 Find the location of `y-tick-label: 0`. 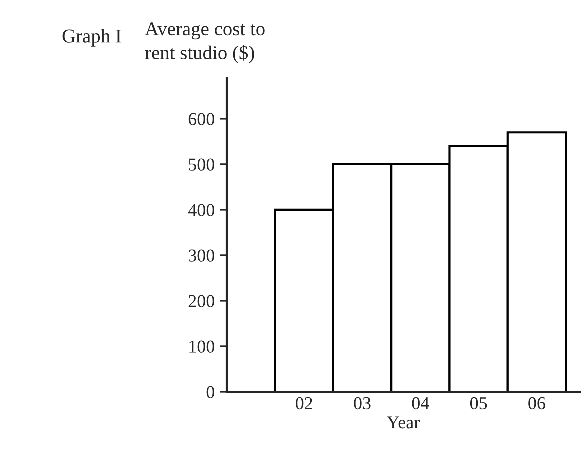

y-tick-label: 0 is located at coordinates (210, 392).